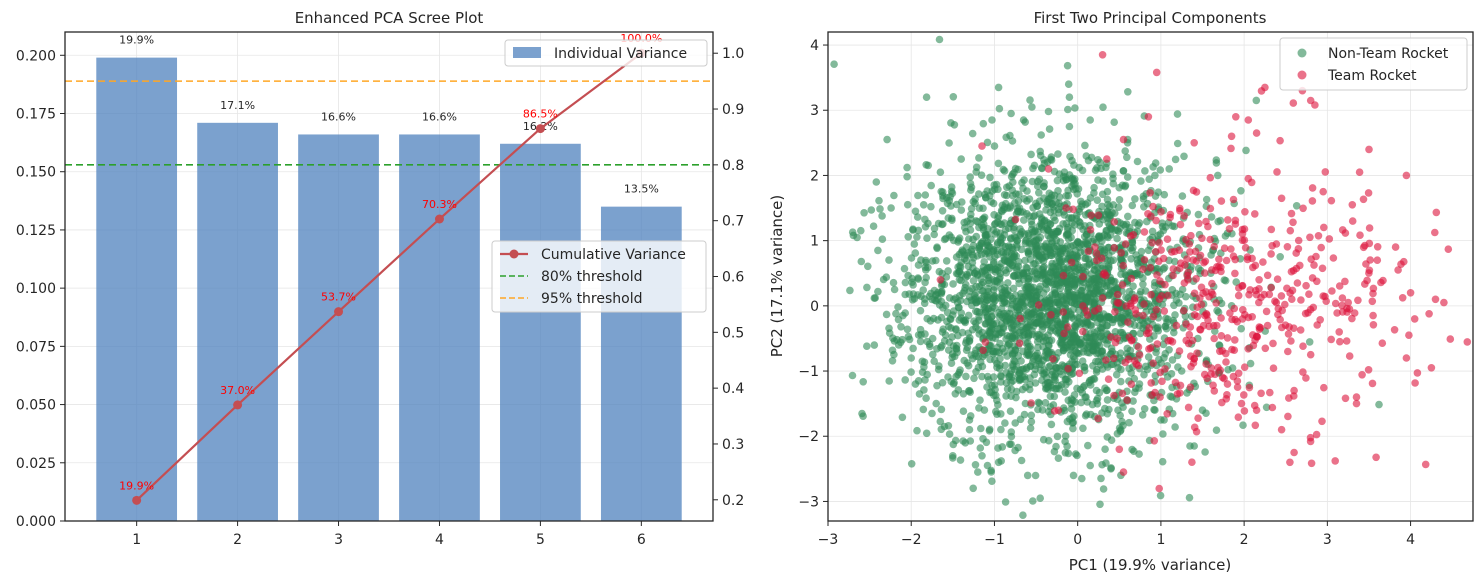 This screenshot has height=588, width=1483. Describe the element at coordinates (1150, 18) in the screenshot. I see `scatter-title: First Two Principal Components` at that location.